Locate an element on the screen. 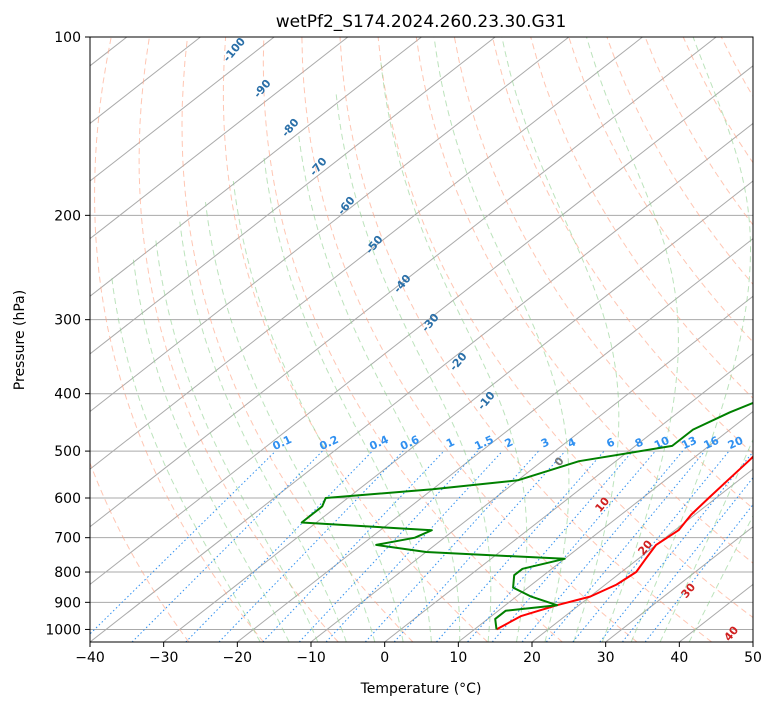  mixing-ratio-label: 13 is located at coordinates (688, 443).